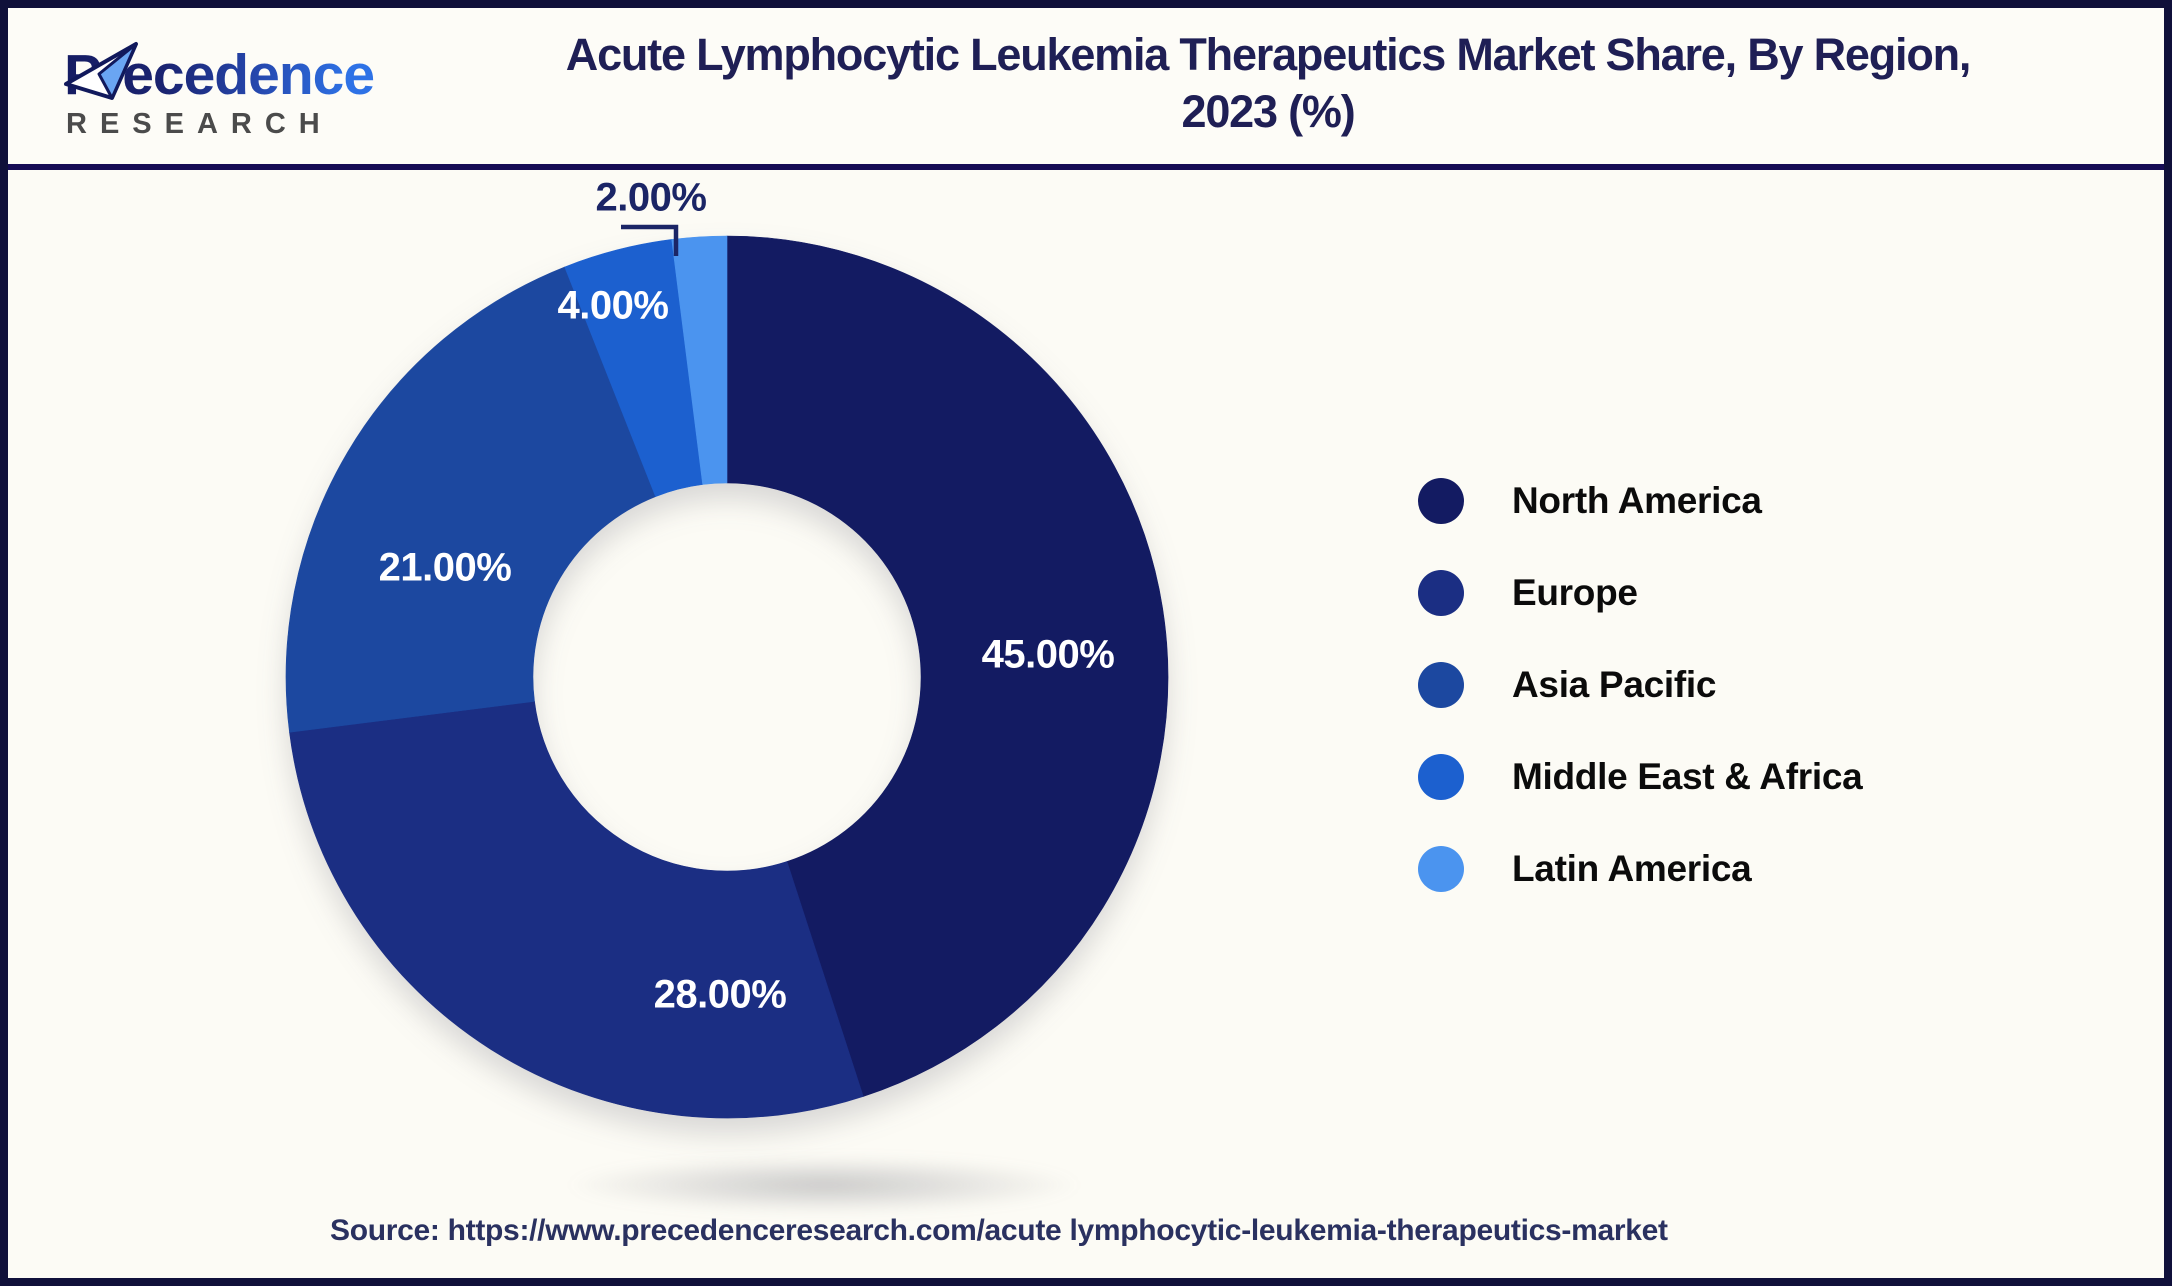 The height and width of the screenshot is (1286, 2172). I want to click on legend-label: Asia Pacific, so click(1614, 684).